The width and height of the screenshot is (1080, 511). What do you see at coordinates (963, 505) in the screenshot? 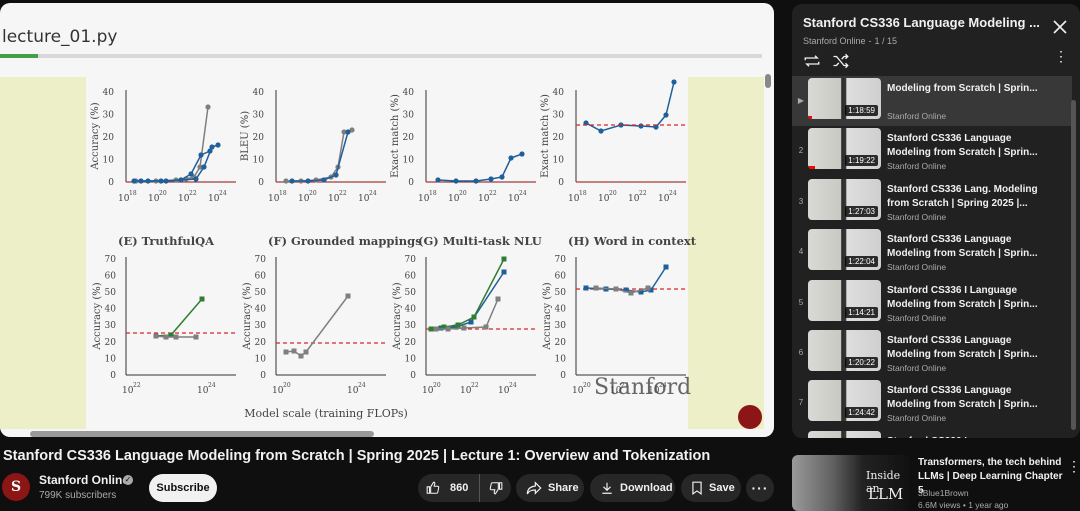
I see `recommended-meta: 6.6M views • 1 year ago` at bounding box center [963, 505].